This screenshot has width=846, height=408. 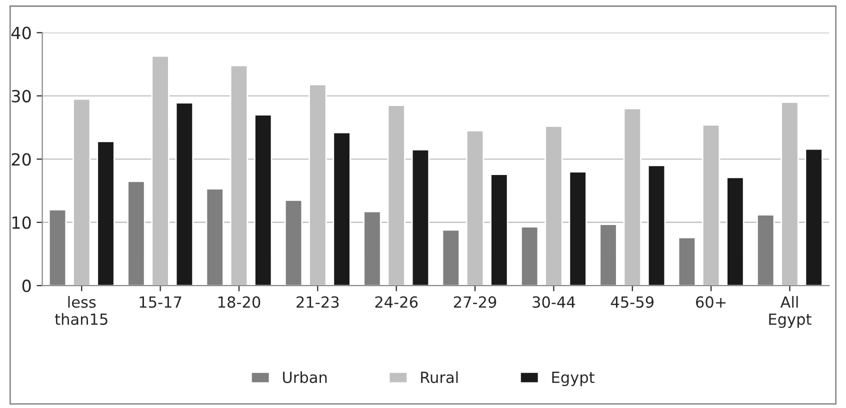 I want to click on x-tick-label: 15-17, so click(x=161, y=302).